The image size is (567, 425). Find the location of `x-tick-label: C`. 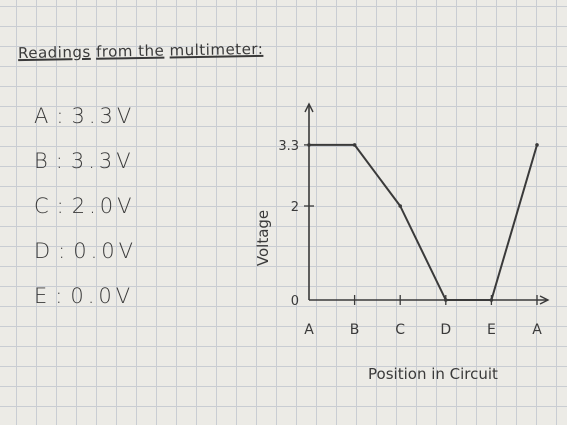

x-tick-label: C is located at coordinates (400, 330).